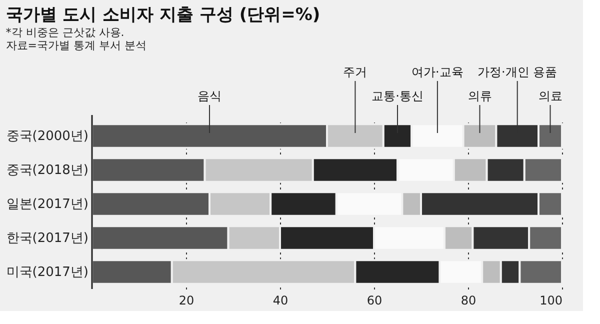  Describe the element at coordinates (550, 96) in the screenshot. I see `series-label: 의료` at that location.